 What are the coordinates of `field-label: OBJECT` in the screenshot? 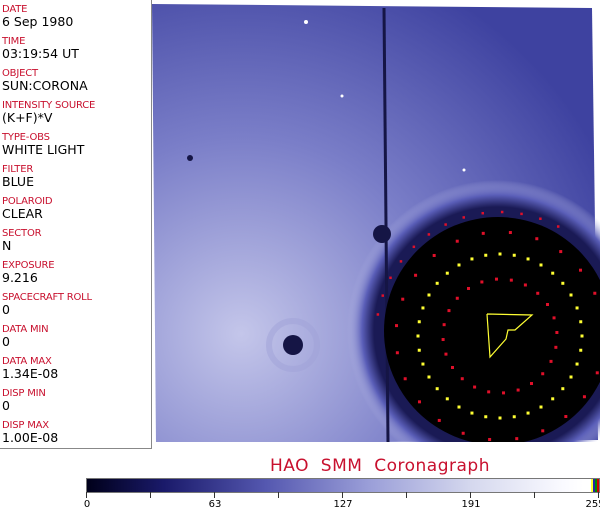 It's located at (20, 73).